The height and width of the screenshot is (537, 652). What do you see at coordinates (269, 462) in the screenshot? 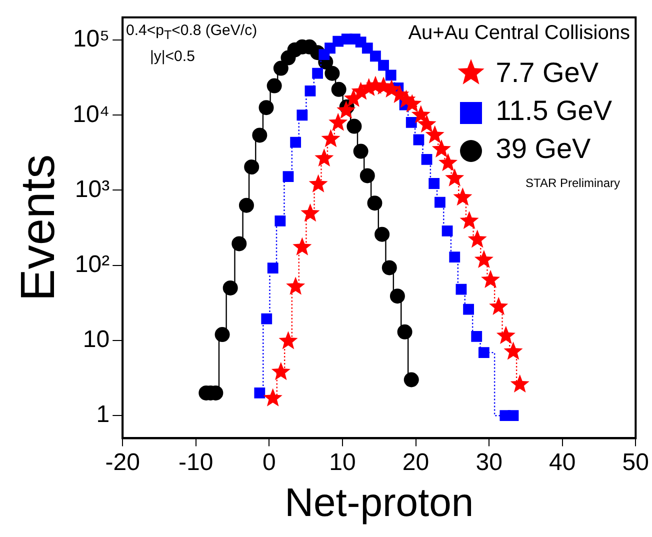
I see `x-tick-label: 0` at bounding box center [269, 462].